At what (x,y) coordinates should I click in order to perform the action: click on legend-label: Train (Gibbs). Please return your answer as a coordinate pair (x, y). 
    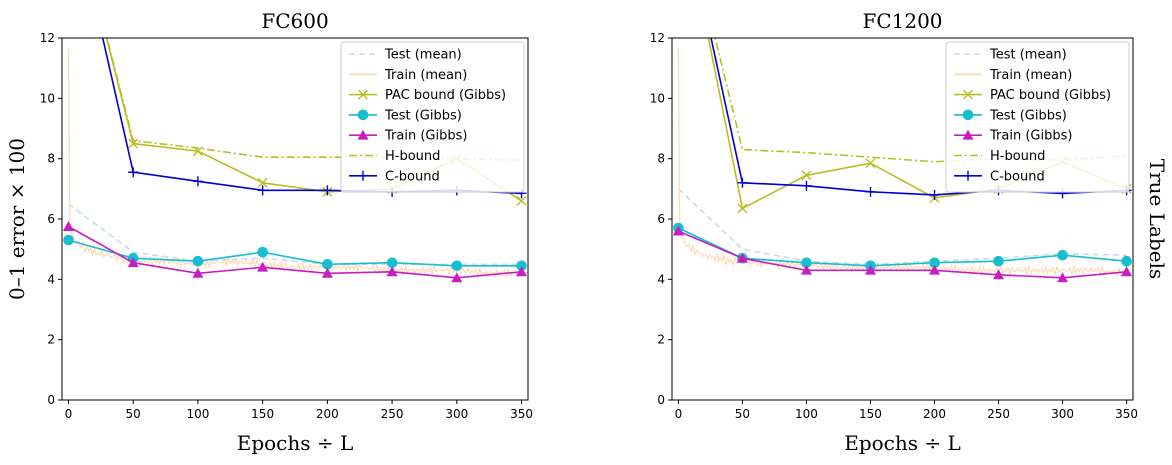
    Looking at the image, I should click on (425, 136).